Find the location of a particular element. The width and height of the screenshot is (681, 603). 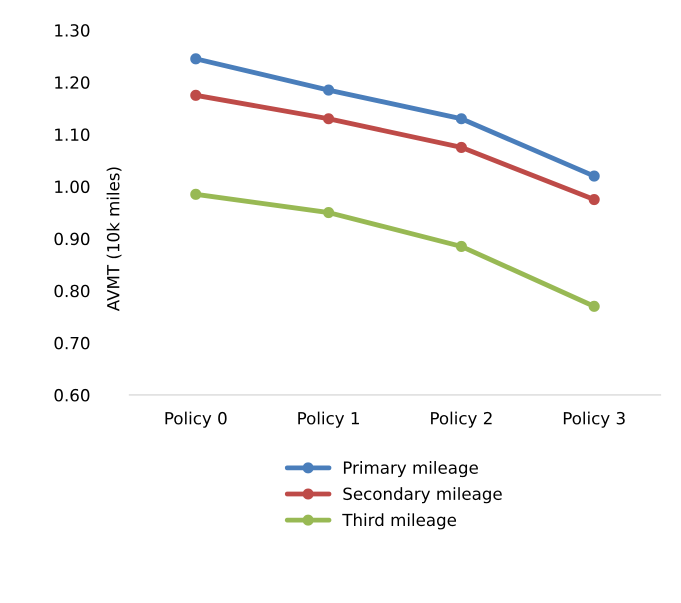

y-tick-label: 1.00 is located at coordinates (72, 187).